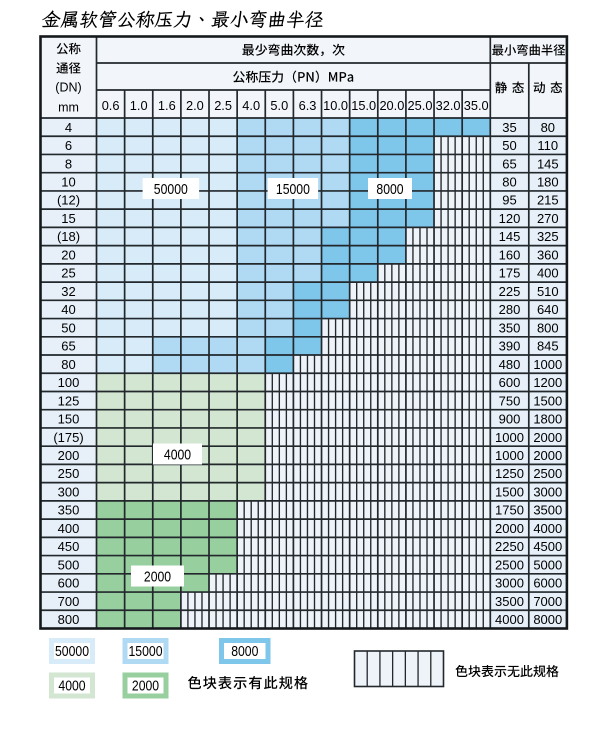 The width and height of the screenshot is (600, 748). I want to click on svg-text: 180, so click(548, 182).